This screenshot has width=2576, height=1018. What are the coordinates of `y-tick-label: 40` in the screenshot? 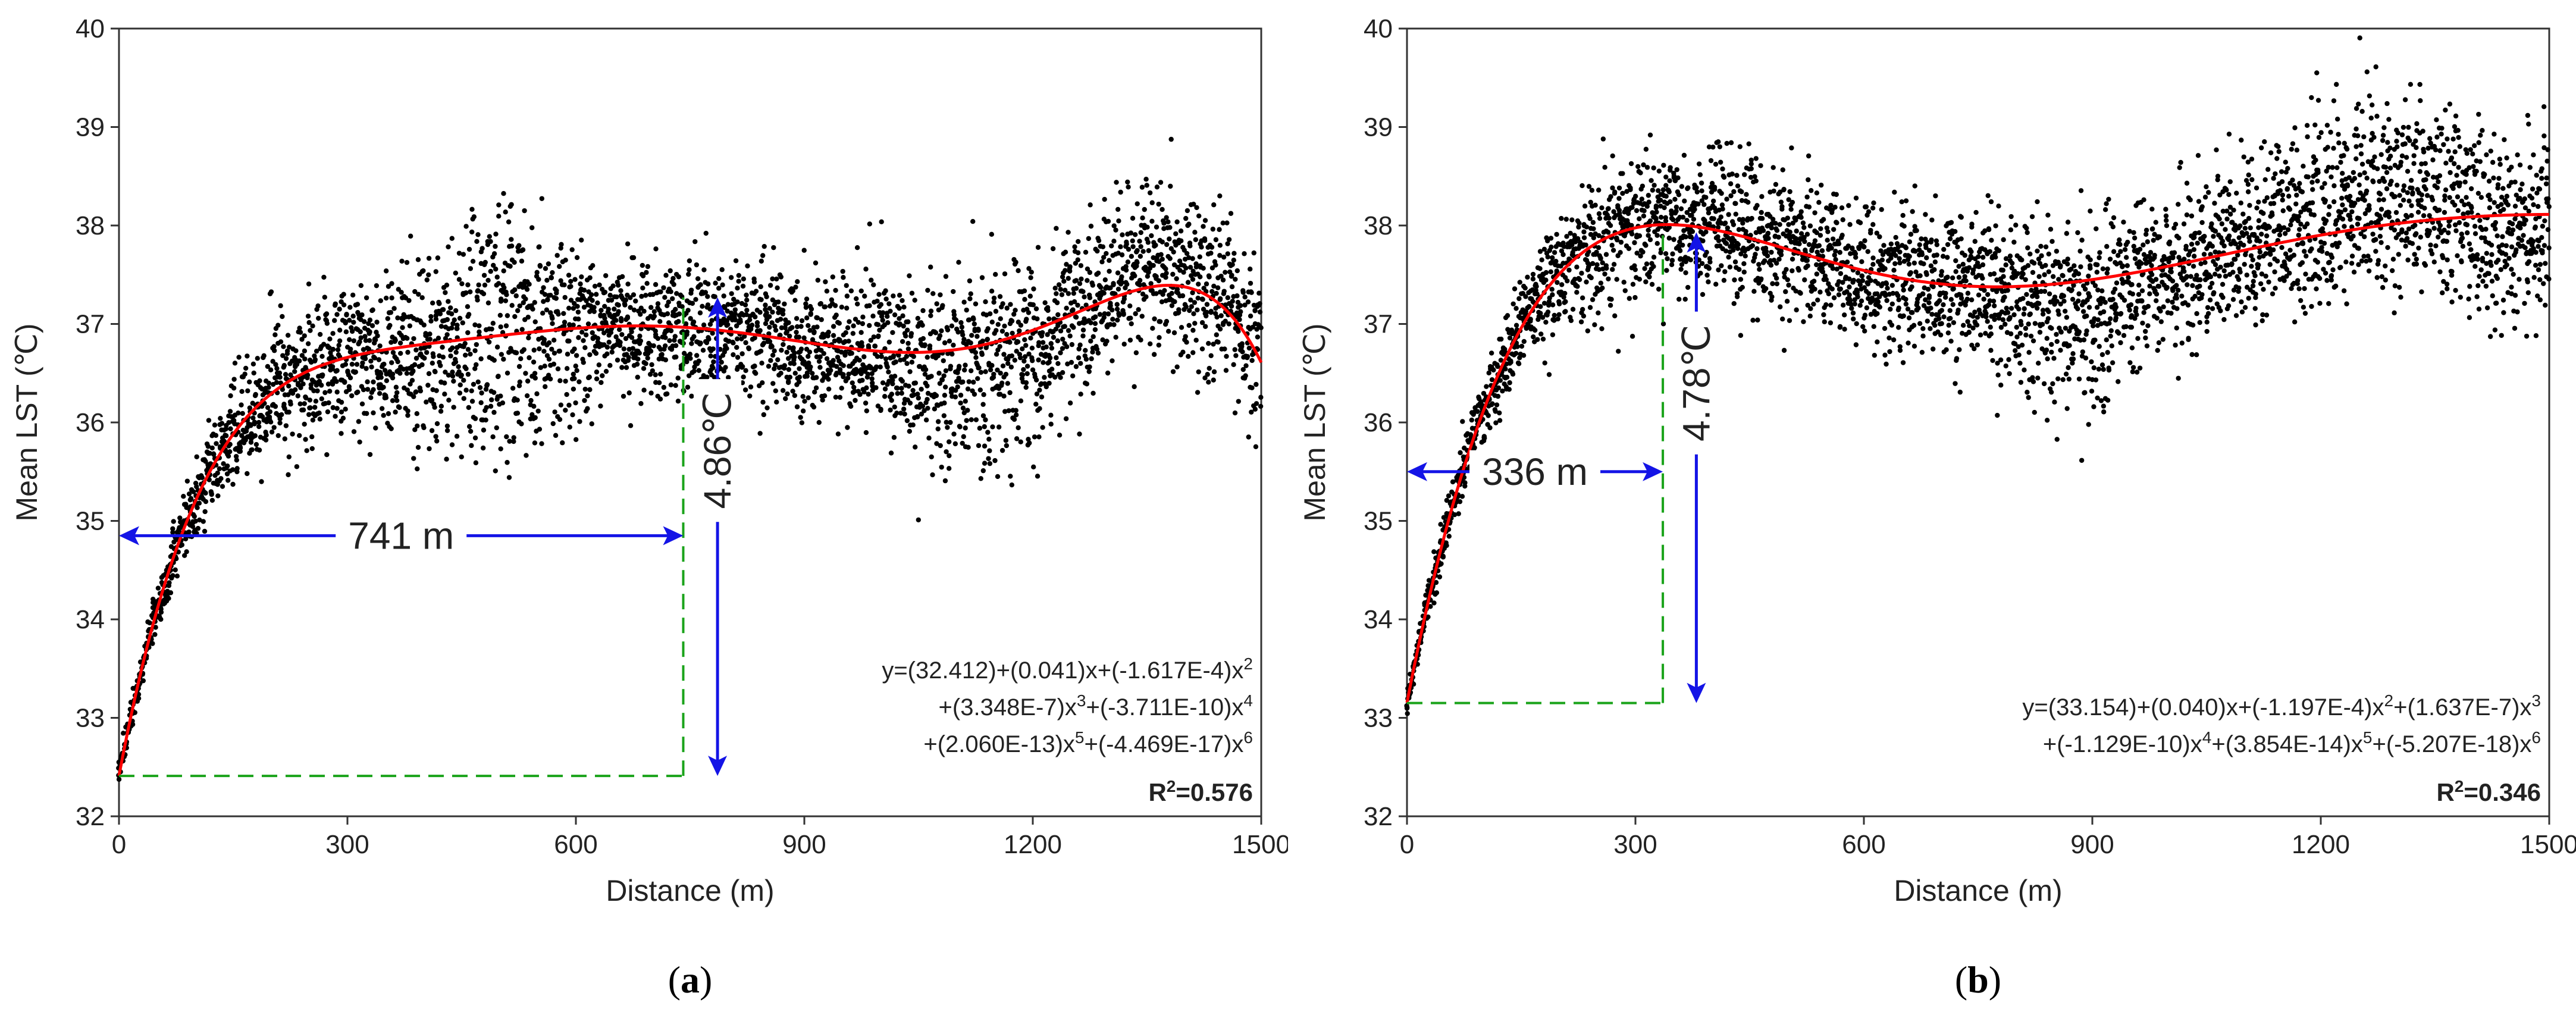 It's located at (1378, 28).